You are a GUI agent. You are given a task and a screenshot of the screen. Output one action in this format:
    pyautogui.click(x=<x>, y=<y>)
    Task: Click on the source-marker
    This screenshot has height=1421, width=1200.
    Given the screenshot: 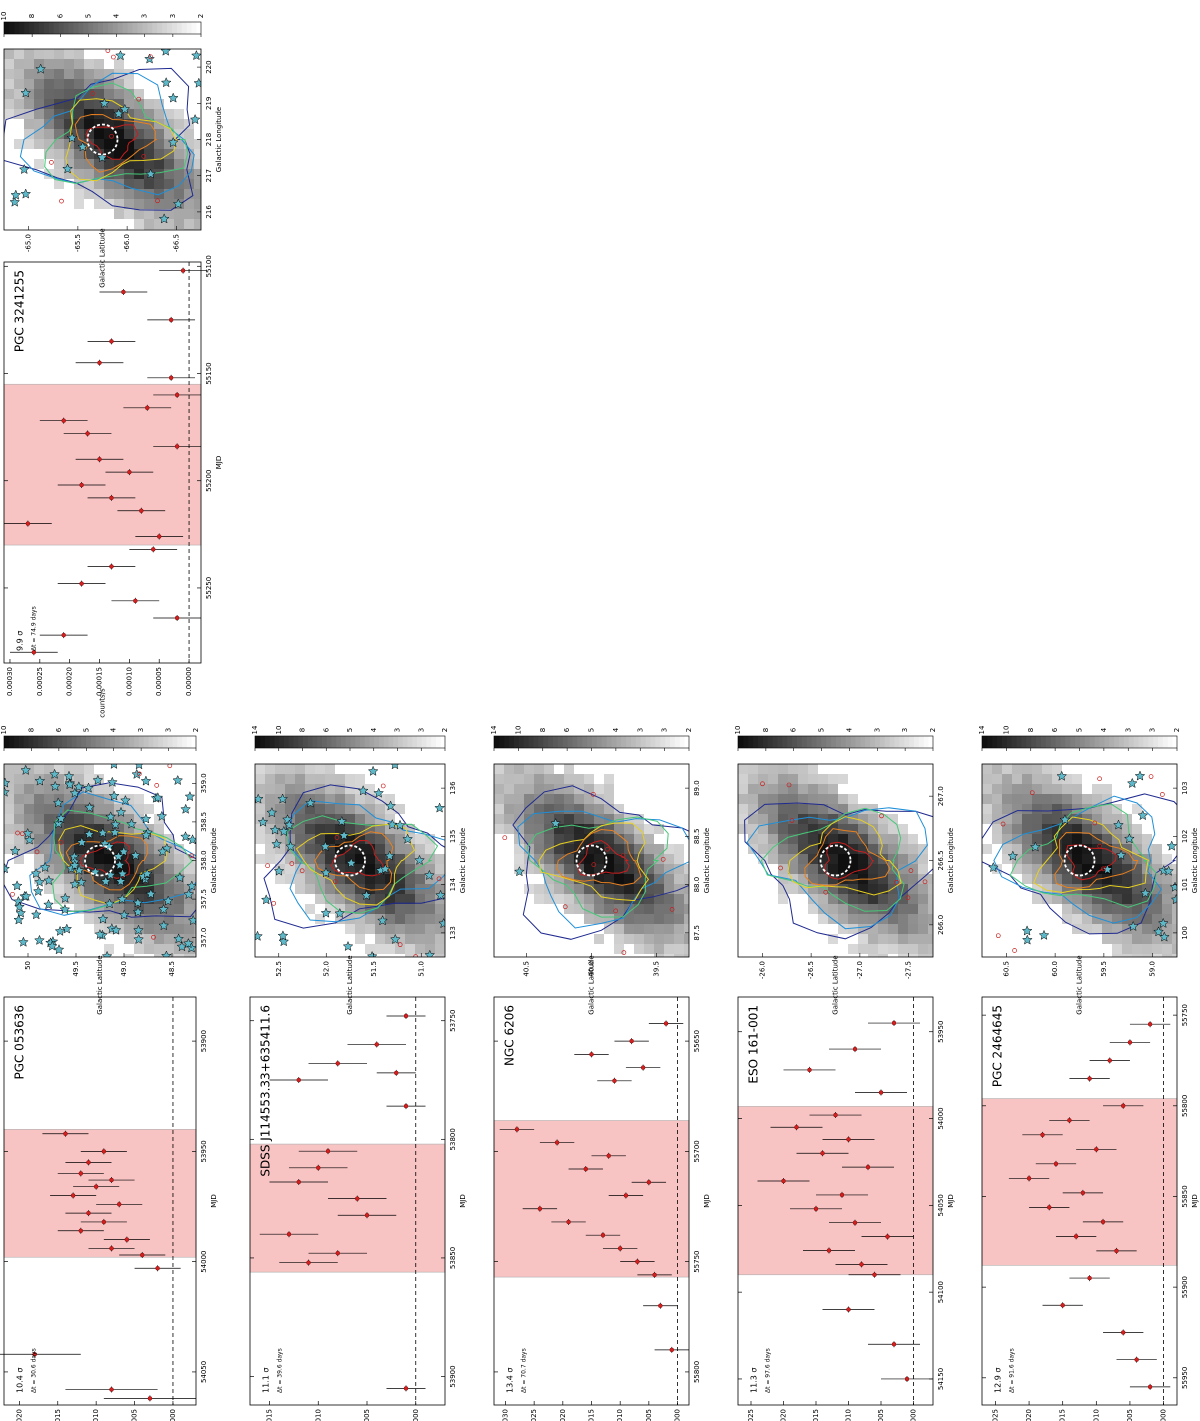 What is the action you would take?
    pyautogui.click(x=908, y=898)
    